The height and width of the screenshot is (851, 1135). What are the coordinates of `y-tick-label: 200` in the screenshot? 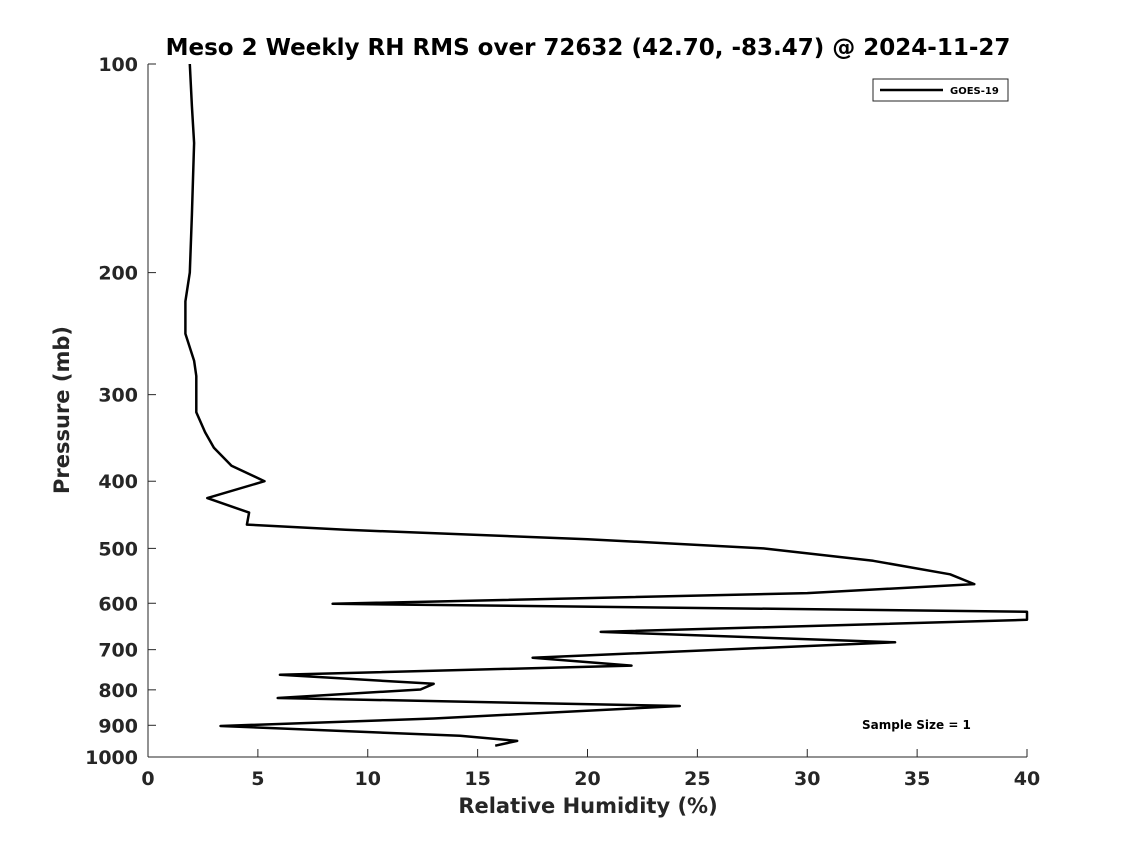 It's located at (118, 274).